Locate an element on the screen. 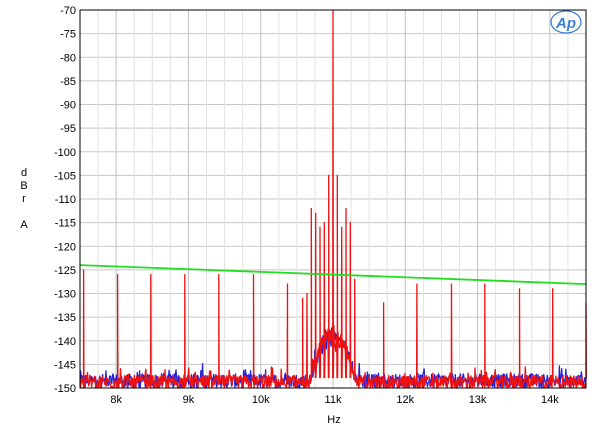 The image size is (600, 431). x-tick-label: 11k is located at coordinates (333, 400).